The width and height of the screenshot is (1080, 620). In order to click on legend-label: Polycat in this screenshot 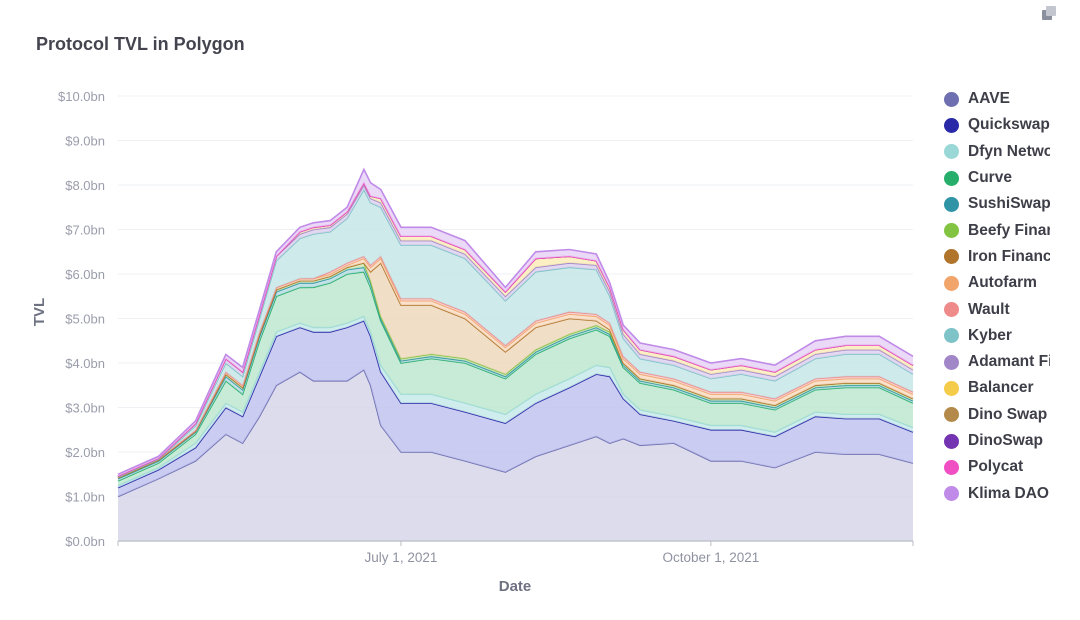, I will do `click(996, 467)`.